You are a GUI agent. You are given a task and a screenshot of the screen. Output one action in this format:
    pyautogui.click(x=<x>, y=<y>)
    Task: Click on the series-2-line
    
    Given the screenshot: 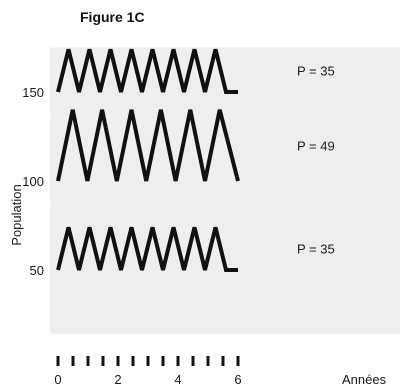 What is the action you would take?
    pyautogui.click(x=148, y=145)
    